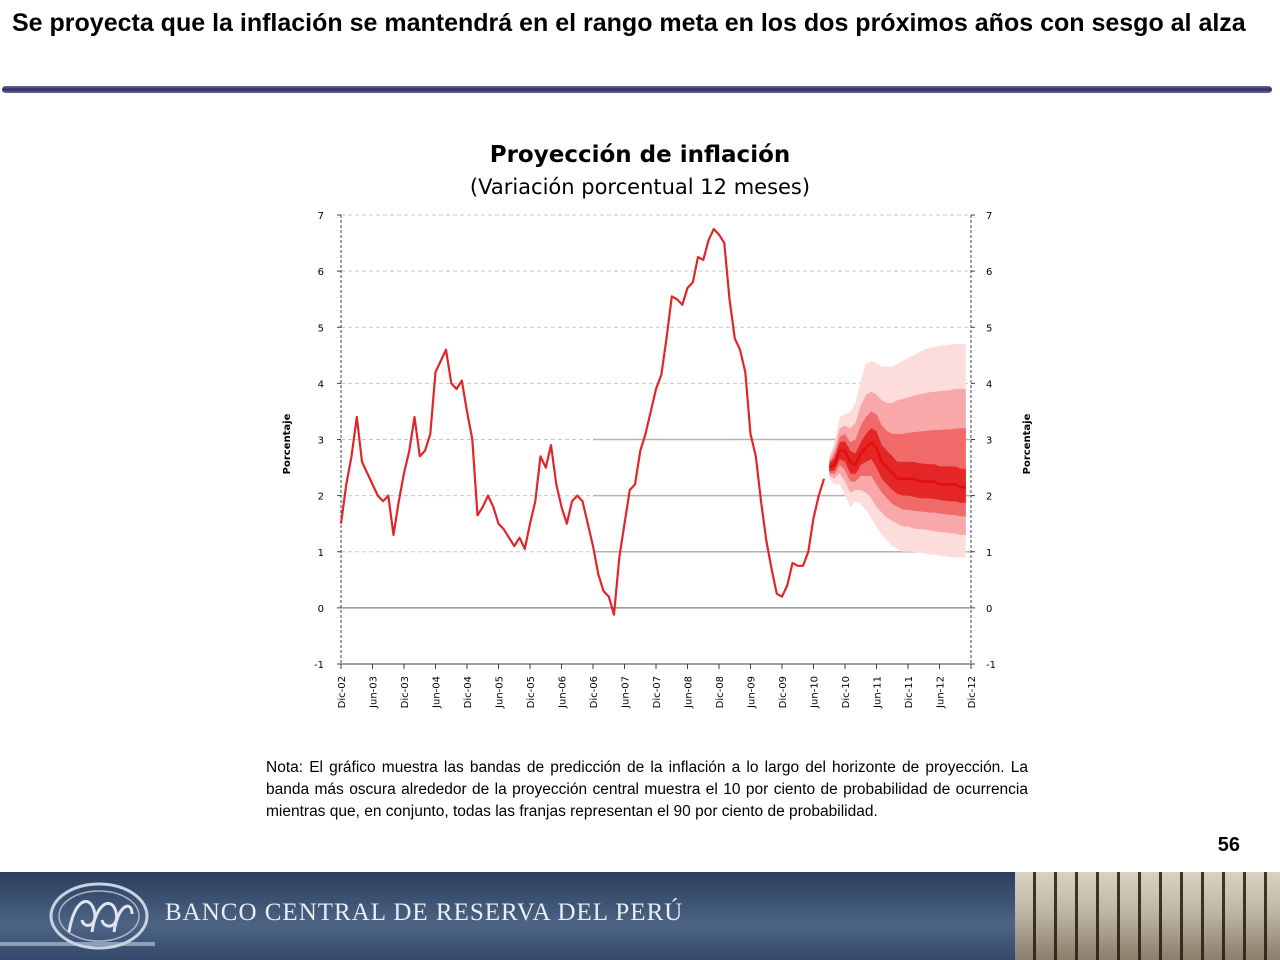 This screenshot has width=1280, height=960. Describe the element at coordinates (640, 155) in the screenshot. I see `chart-title: Proyección de inflación` at that location.